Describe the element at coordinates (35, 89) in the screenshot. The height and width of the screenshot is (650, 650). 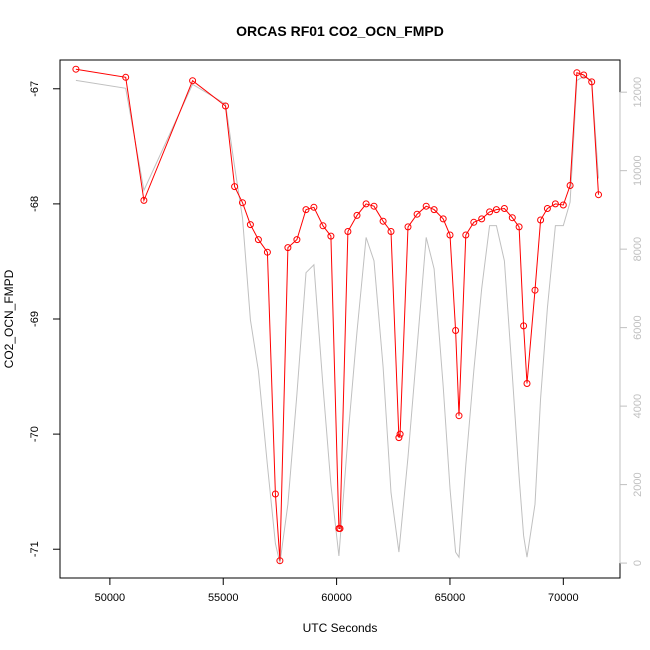
I see `y-tick-label: -67` at that location.